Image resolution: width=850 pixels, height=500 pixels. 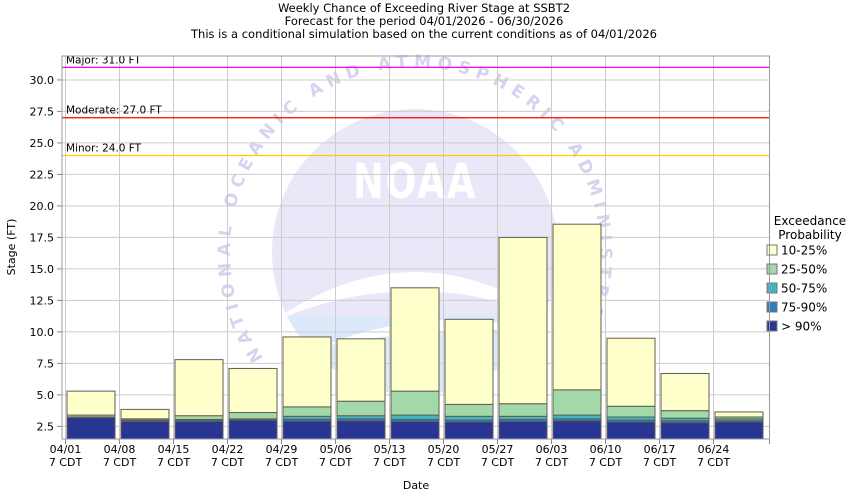 What do you see at coordinates (42, 332) in the screenshot?
I see `y-tick-label: 10.0` at bounding box center [42, 332].